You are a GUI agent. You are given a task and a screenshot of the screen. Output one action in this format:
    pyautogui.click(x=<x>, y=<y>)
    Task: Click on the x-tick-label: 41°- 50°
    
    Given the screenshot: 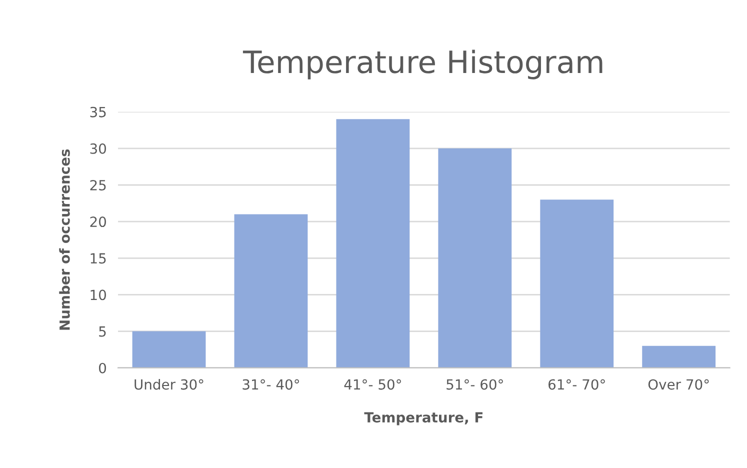 What is the action you would take?
    pyautogui.click(x=372, y=384)
    